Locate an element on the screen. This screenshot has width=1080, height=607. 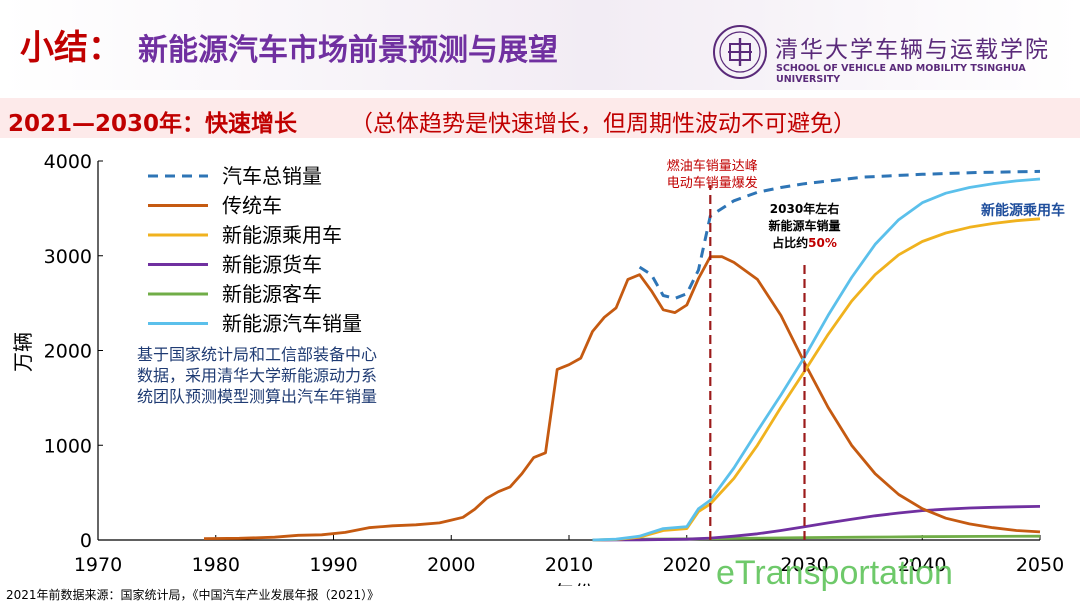
x-tick-label: 2030 is located at coordinates (804, 565).